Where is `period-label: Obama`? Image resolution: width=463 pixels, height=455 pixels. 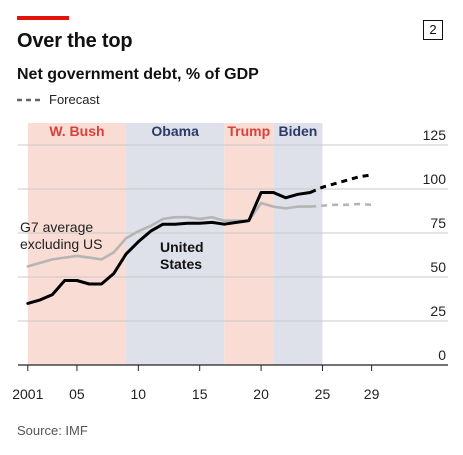 period-label: Obama is located at coordinates (175, 131).